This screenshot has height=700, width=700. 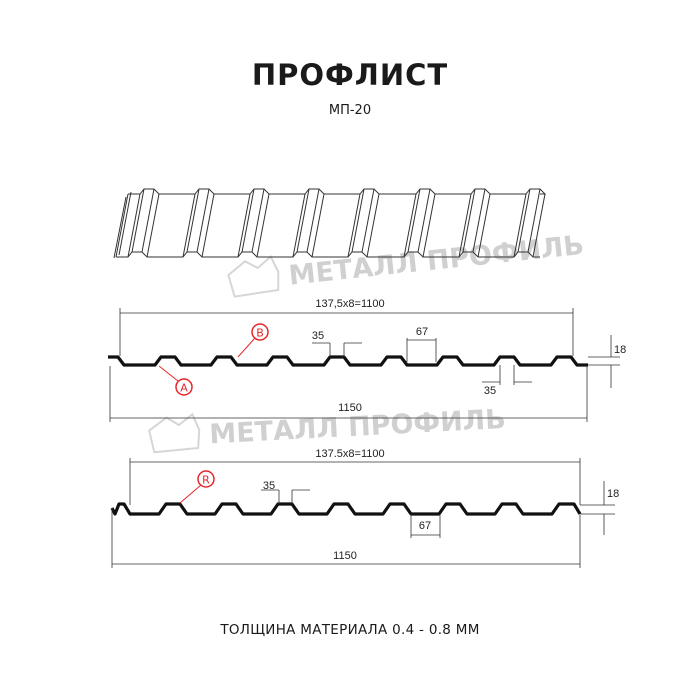 I want to click on profile-bottom-line, so click(x=346, y=509).